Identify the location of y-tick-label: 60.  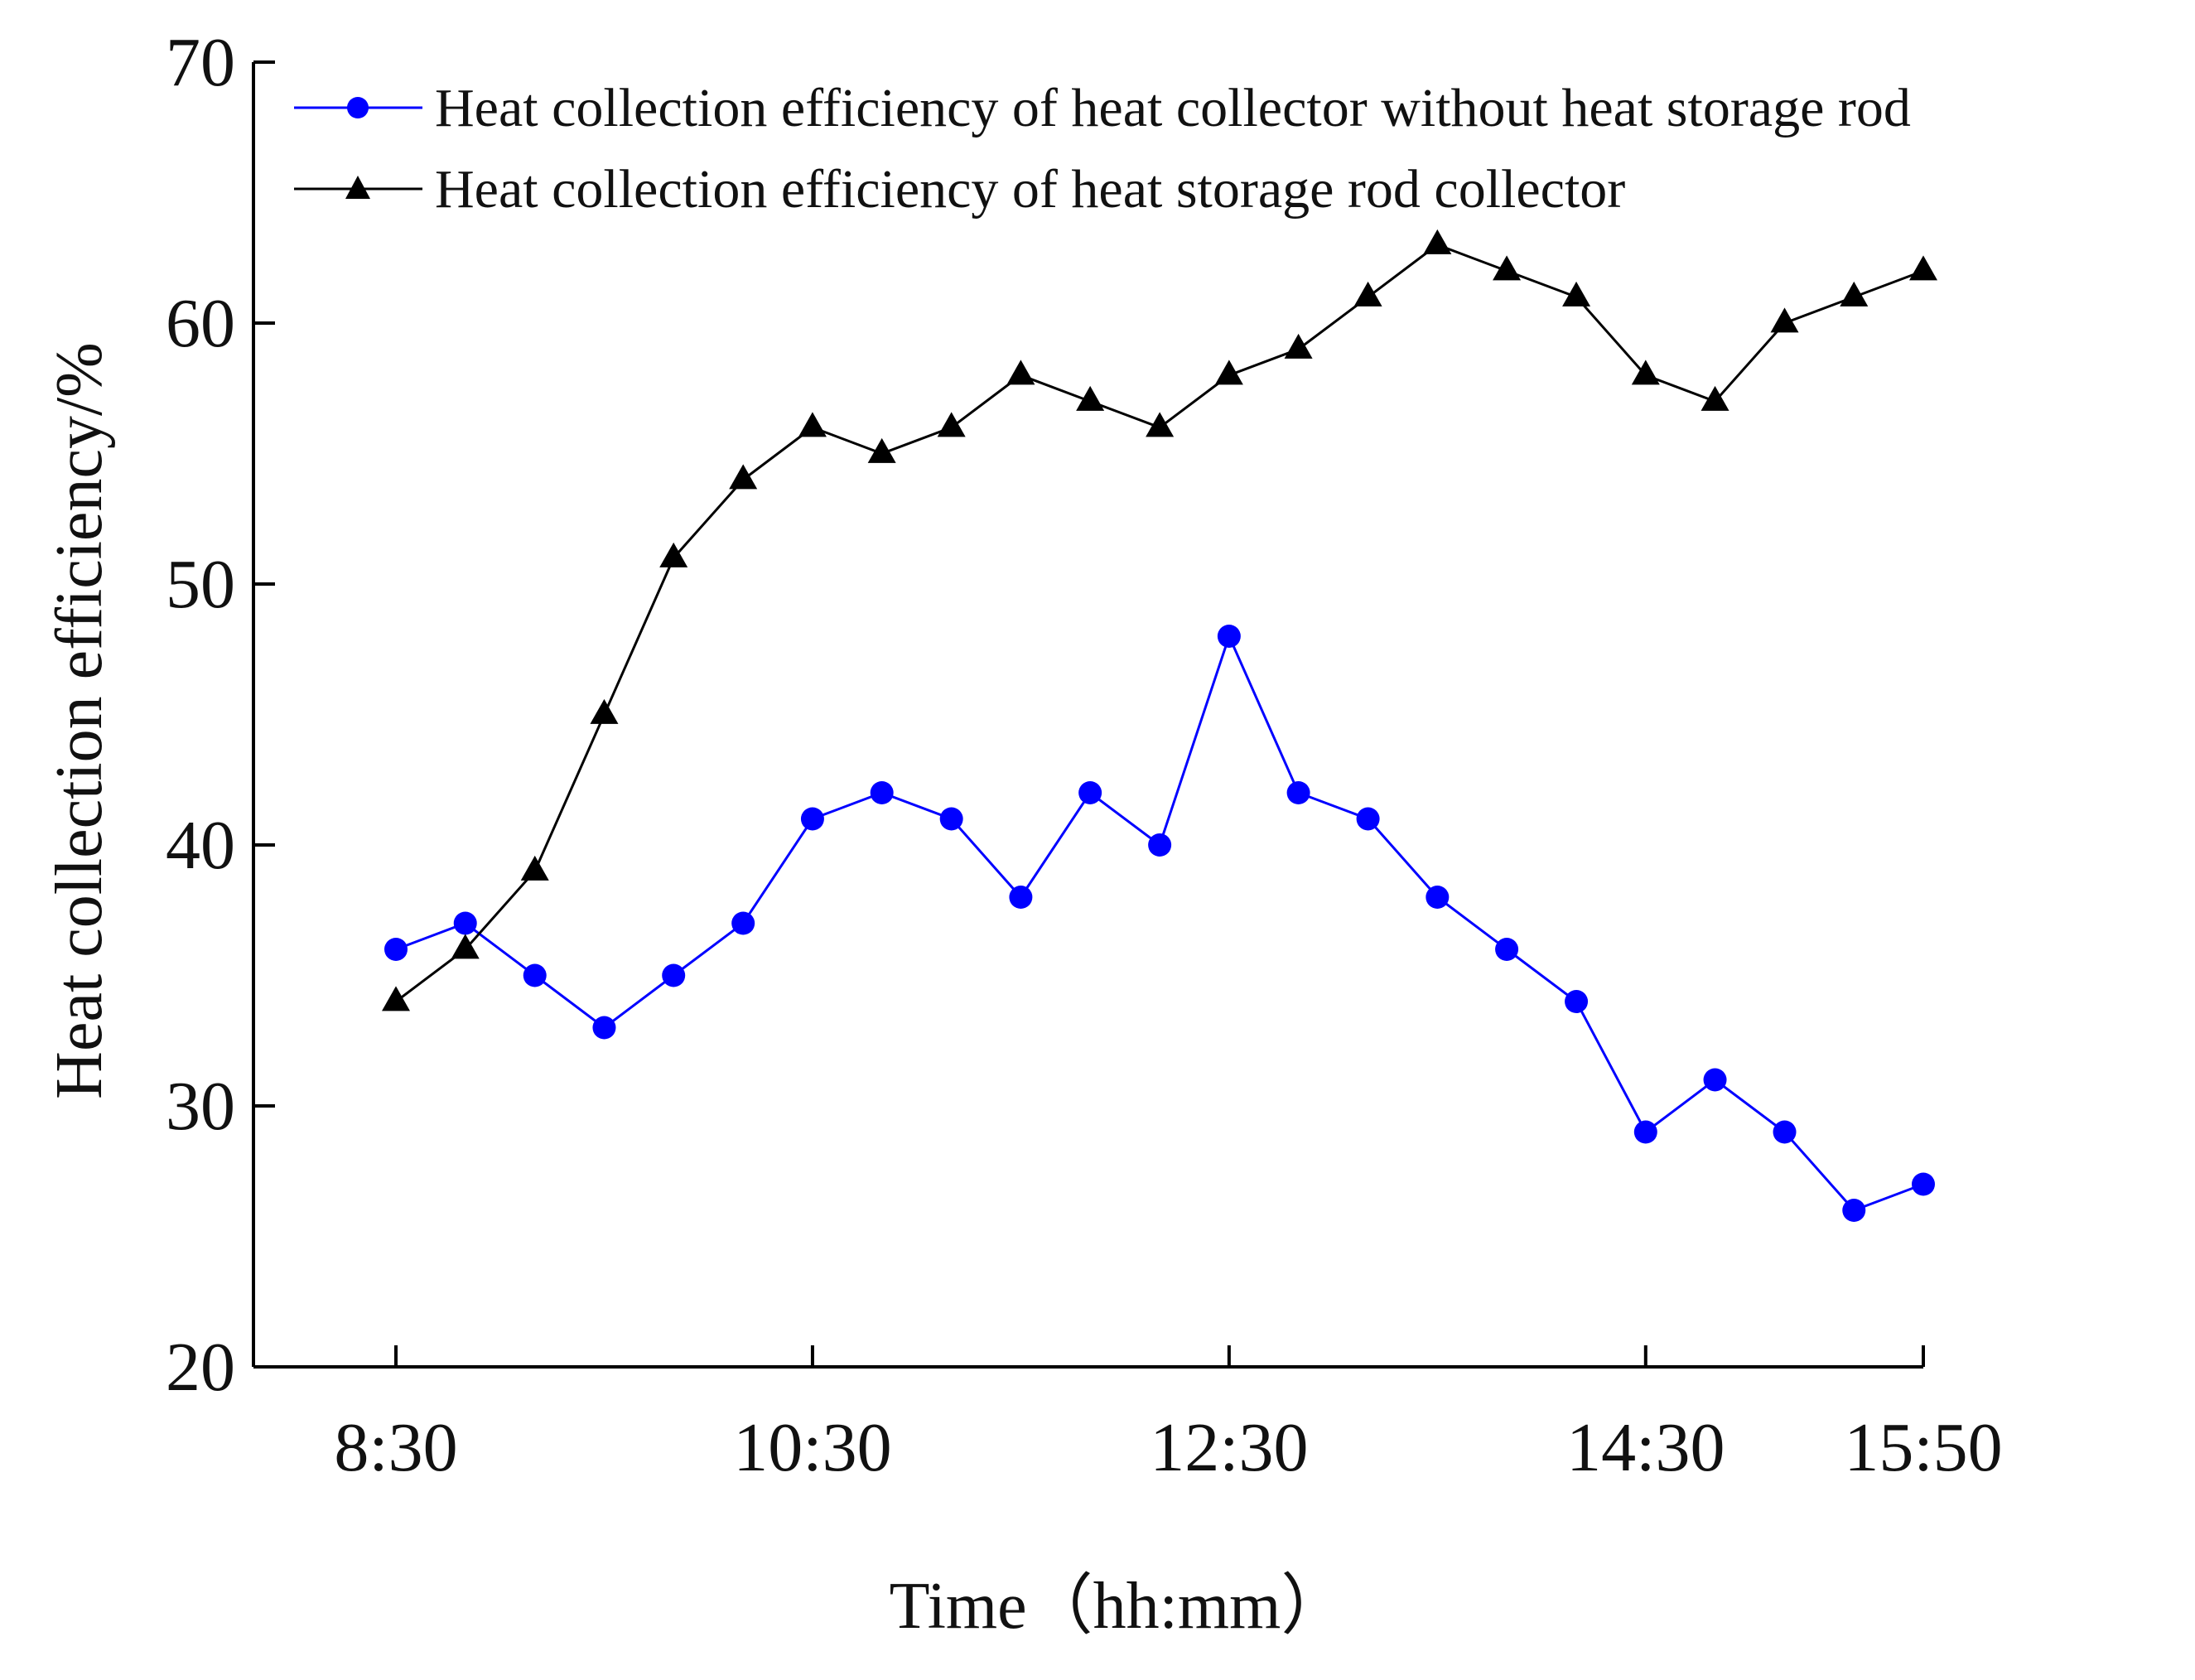
(200, 323).